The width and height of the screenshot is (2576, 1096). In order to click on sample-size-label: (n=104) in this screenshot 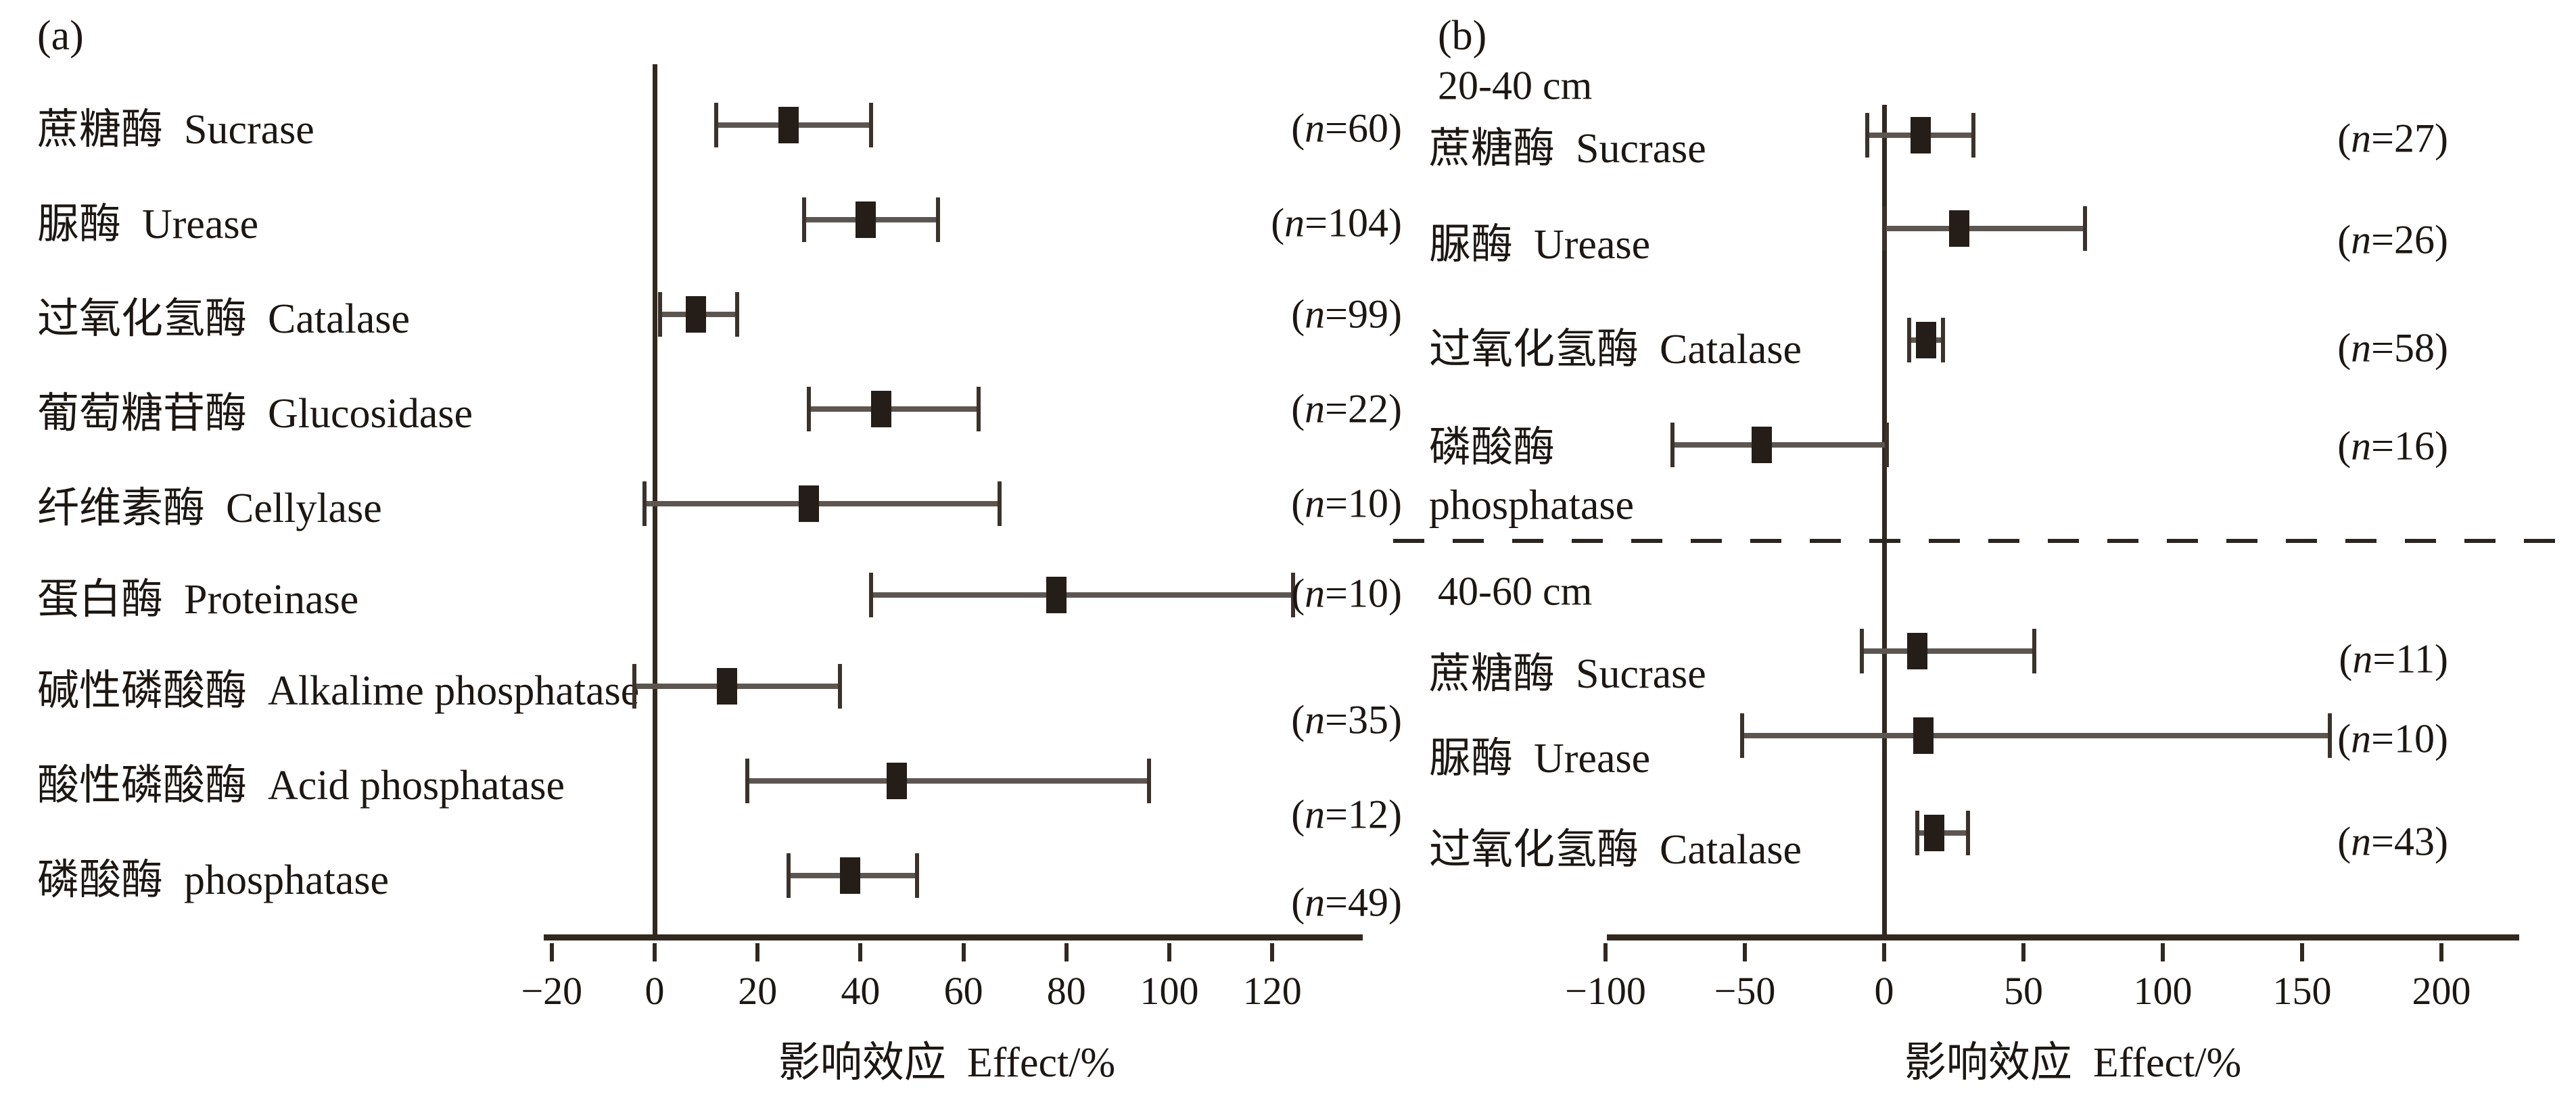, I will do `click(1336, 222)`.